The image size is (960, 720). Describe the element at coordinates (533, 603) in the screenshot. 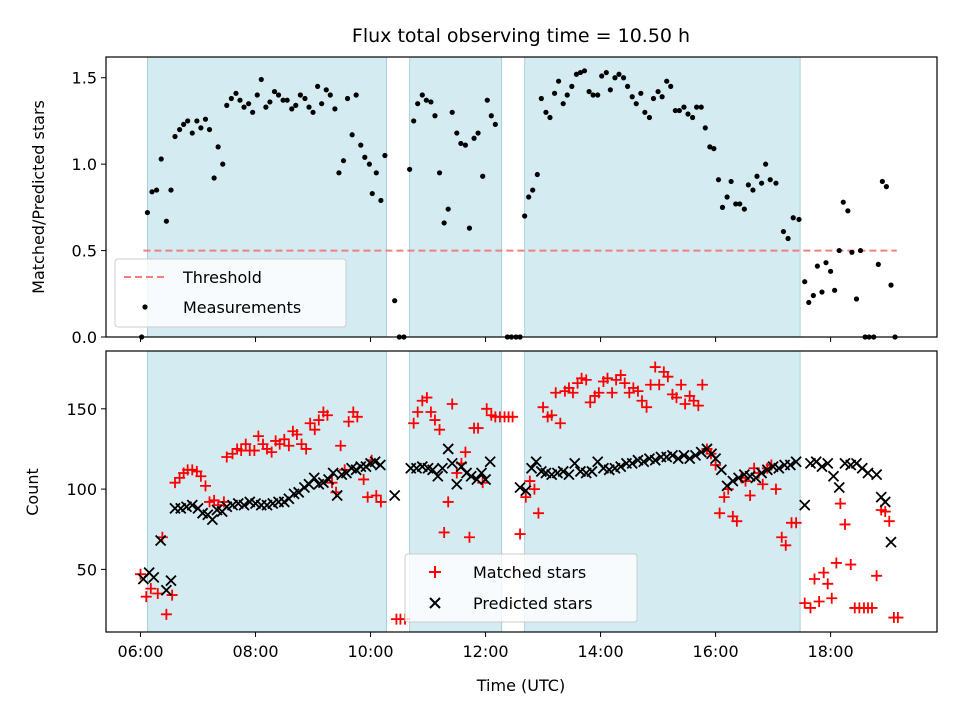

I see `legend-predicted-label: Predicted stars` at that location.